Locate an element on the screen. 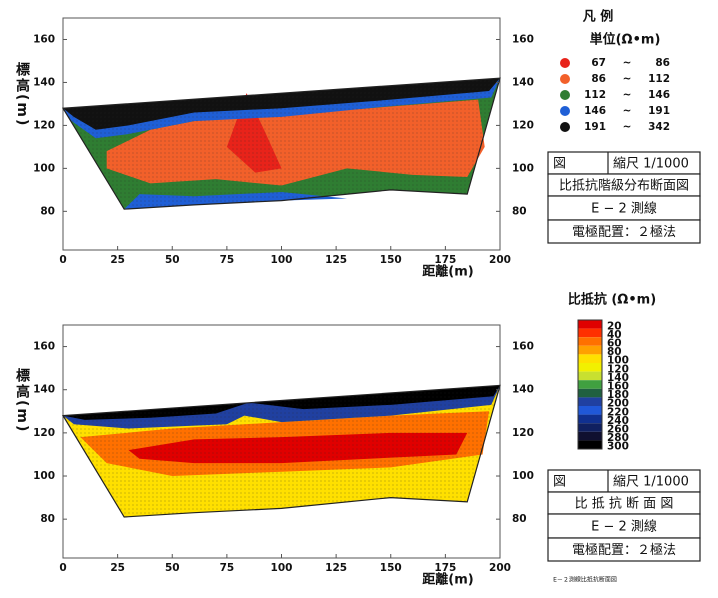  colorbar-label: 300 is located at coordinates (618, 447).